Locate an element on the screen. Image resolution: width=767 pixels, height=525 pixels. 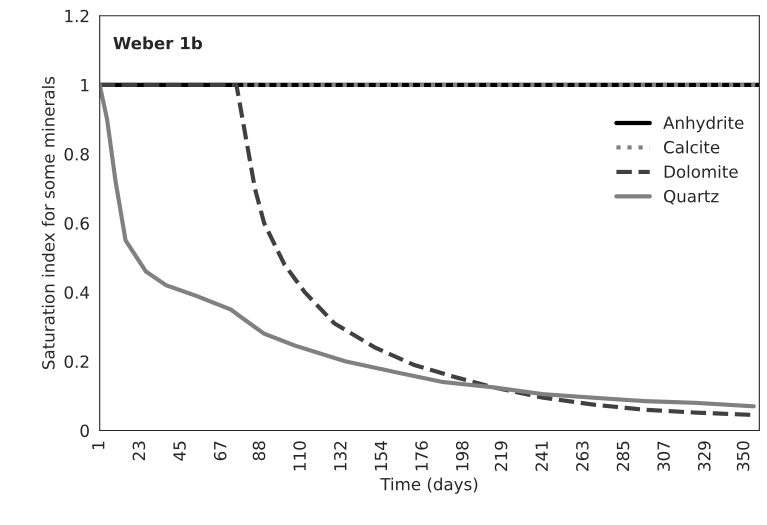
x-tick-label: 241 is located at coordinates (541, 456).